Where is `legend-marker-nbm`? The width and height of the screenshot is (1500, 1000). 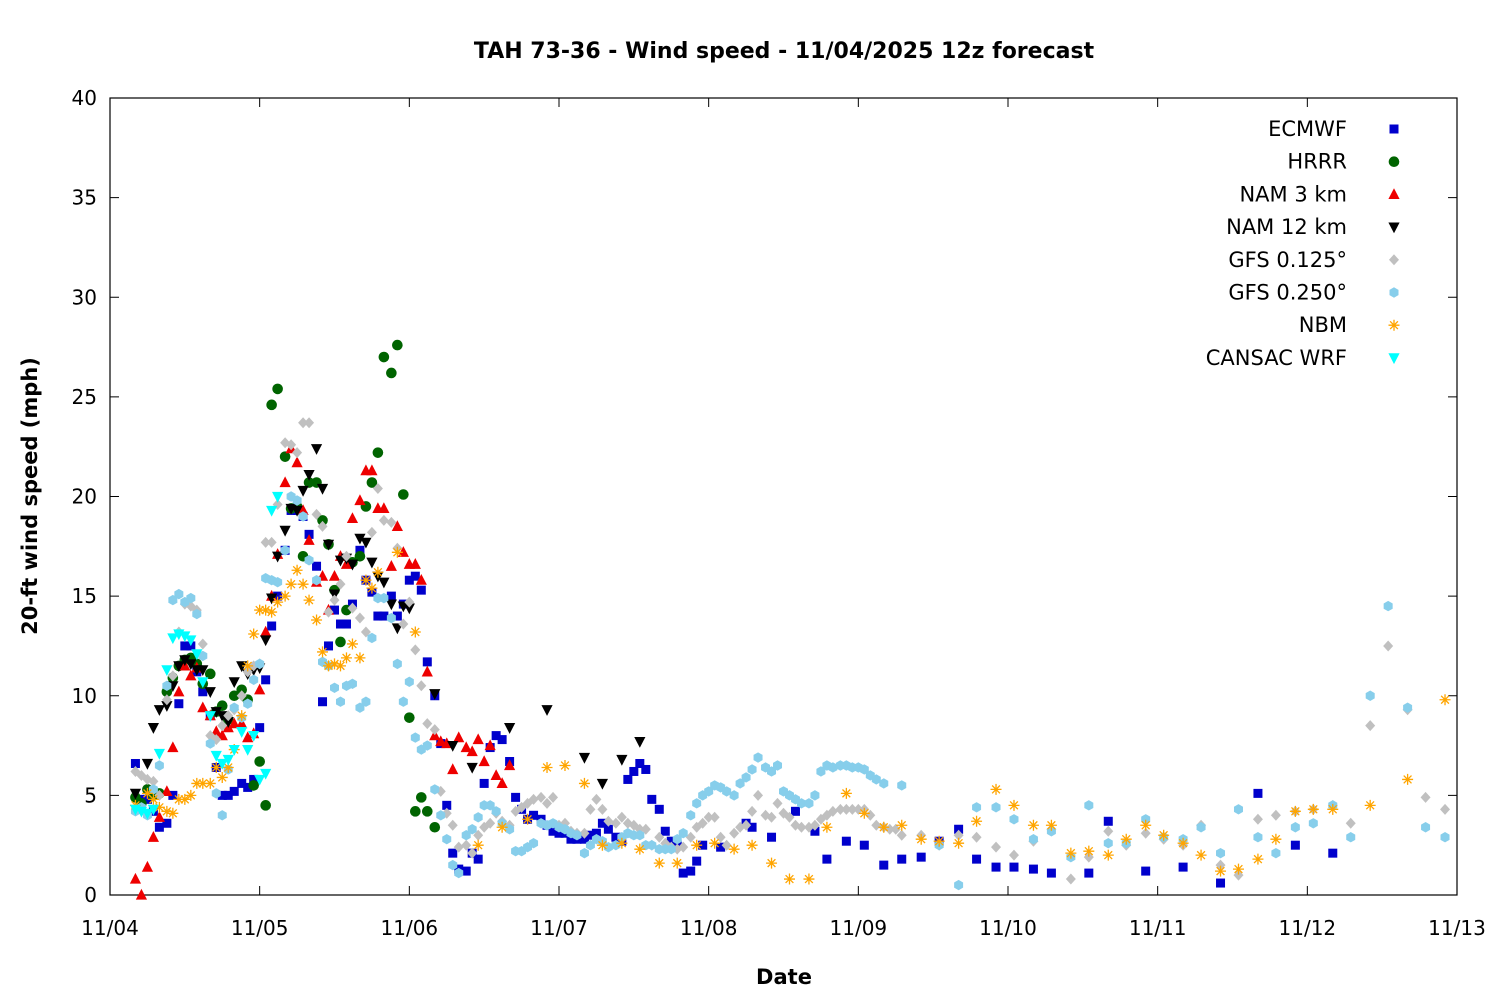 legend-marker-nbm is located at coordinates (1394, 325).